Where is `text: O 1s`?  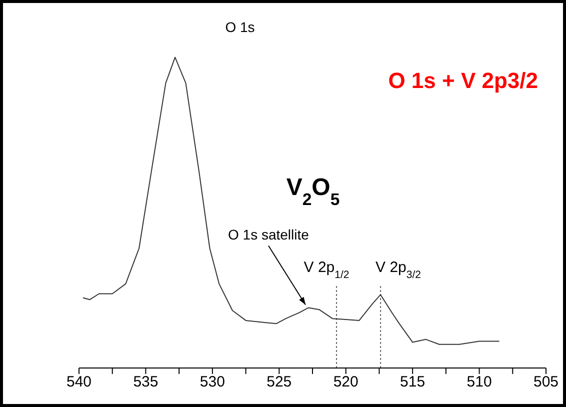 text: O 1s is located at coordinates (240, 27).